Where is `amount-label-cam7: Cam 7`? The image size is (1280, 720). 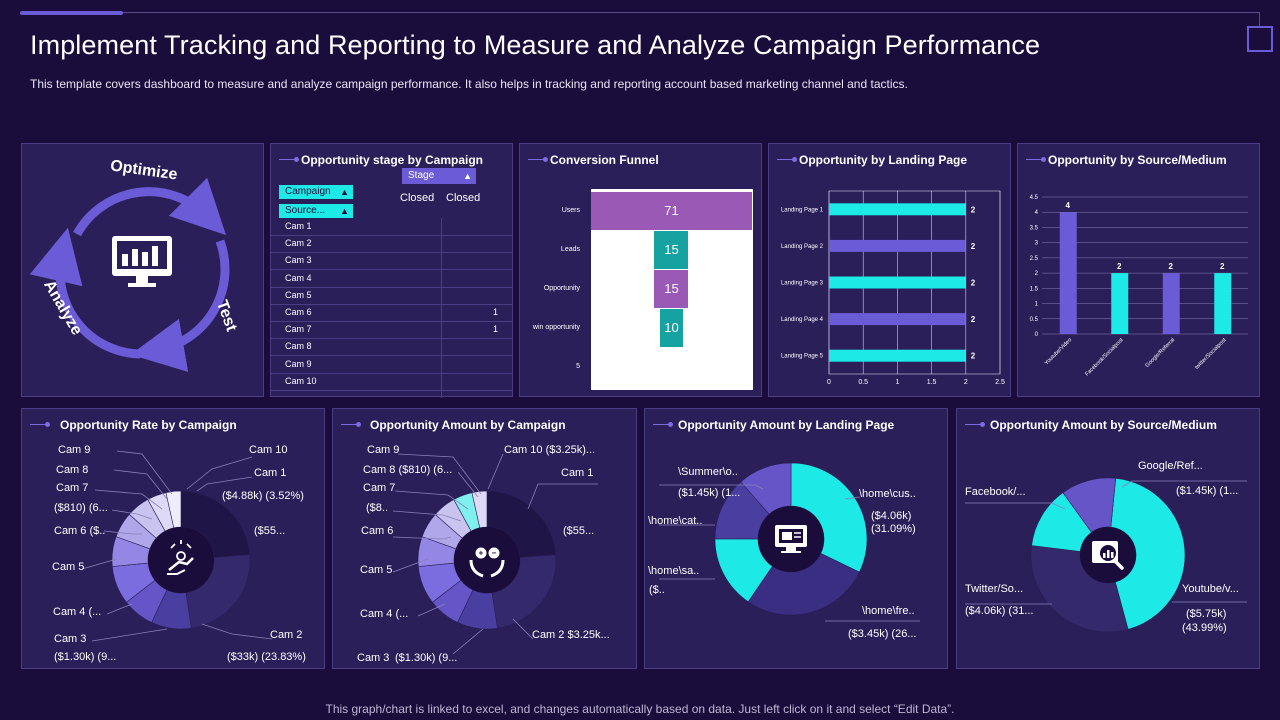
amount-label-cam7: Cam 7 is located at coordinates (379, 488).